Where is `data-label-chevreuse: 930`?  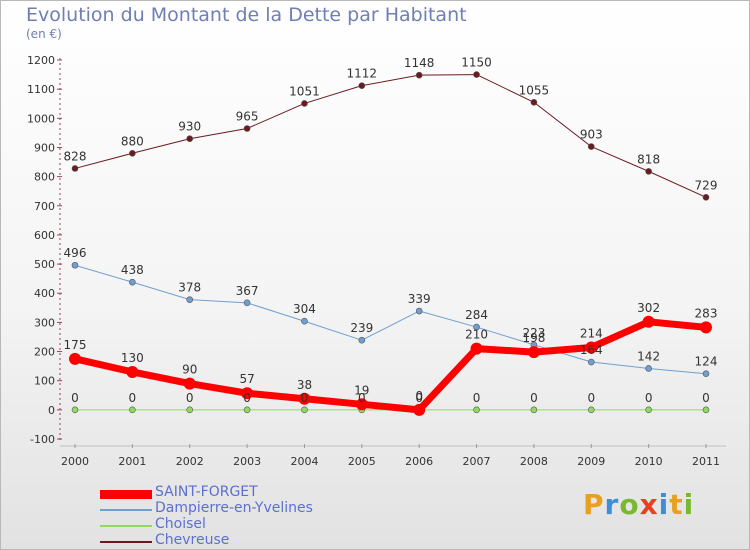
data-label-chevreuse: 930 is located at coordinates (189, 127).